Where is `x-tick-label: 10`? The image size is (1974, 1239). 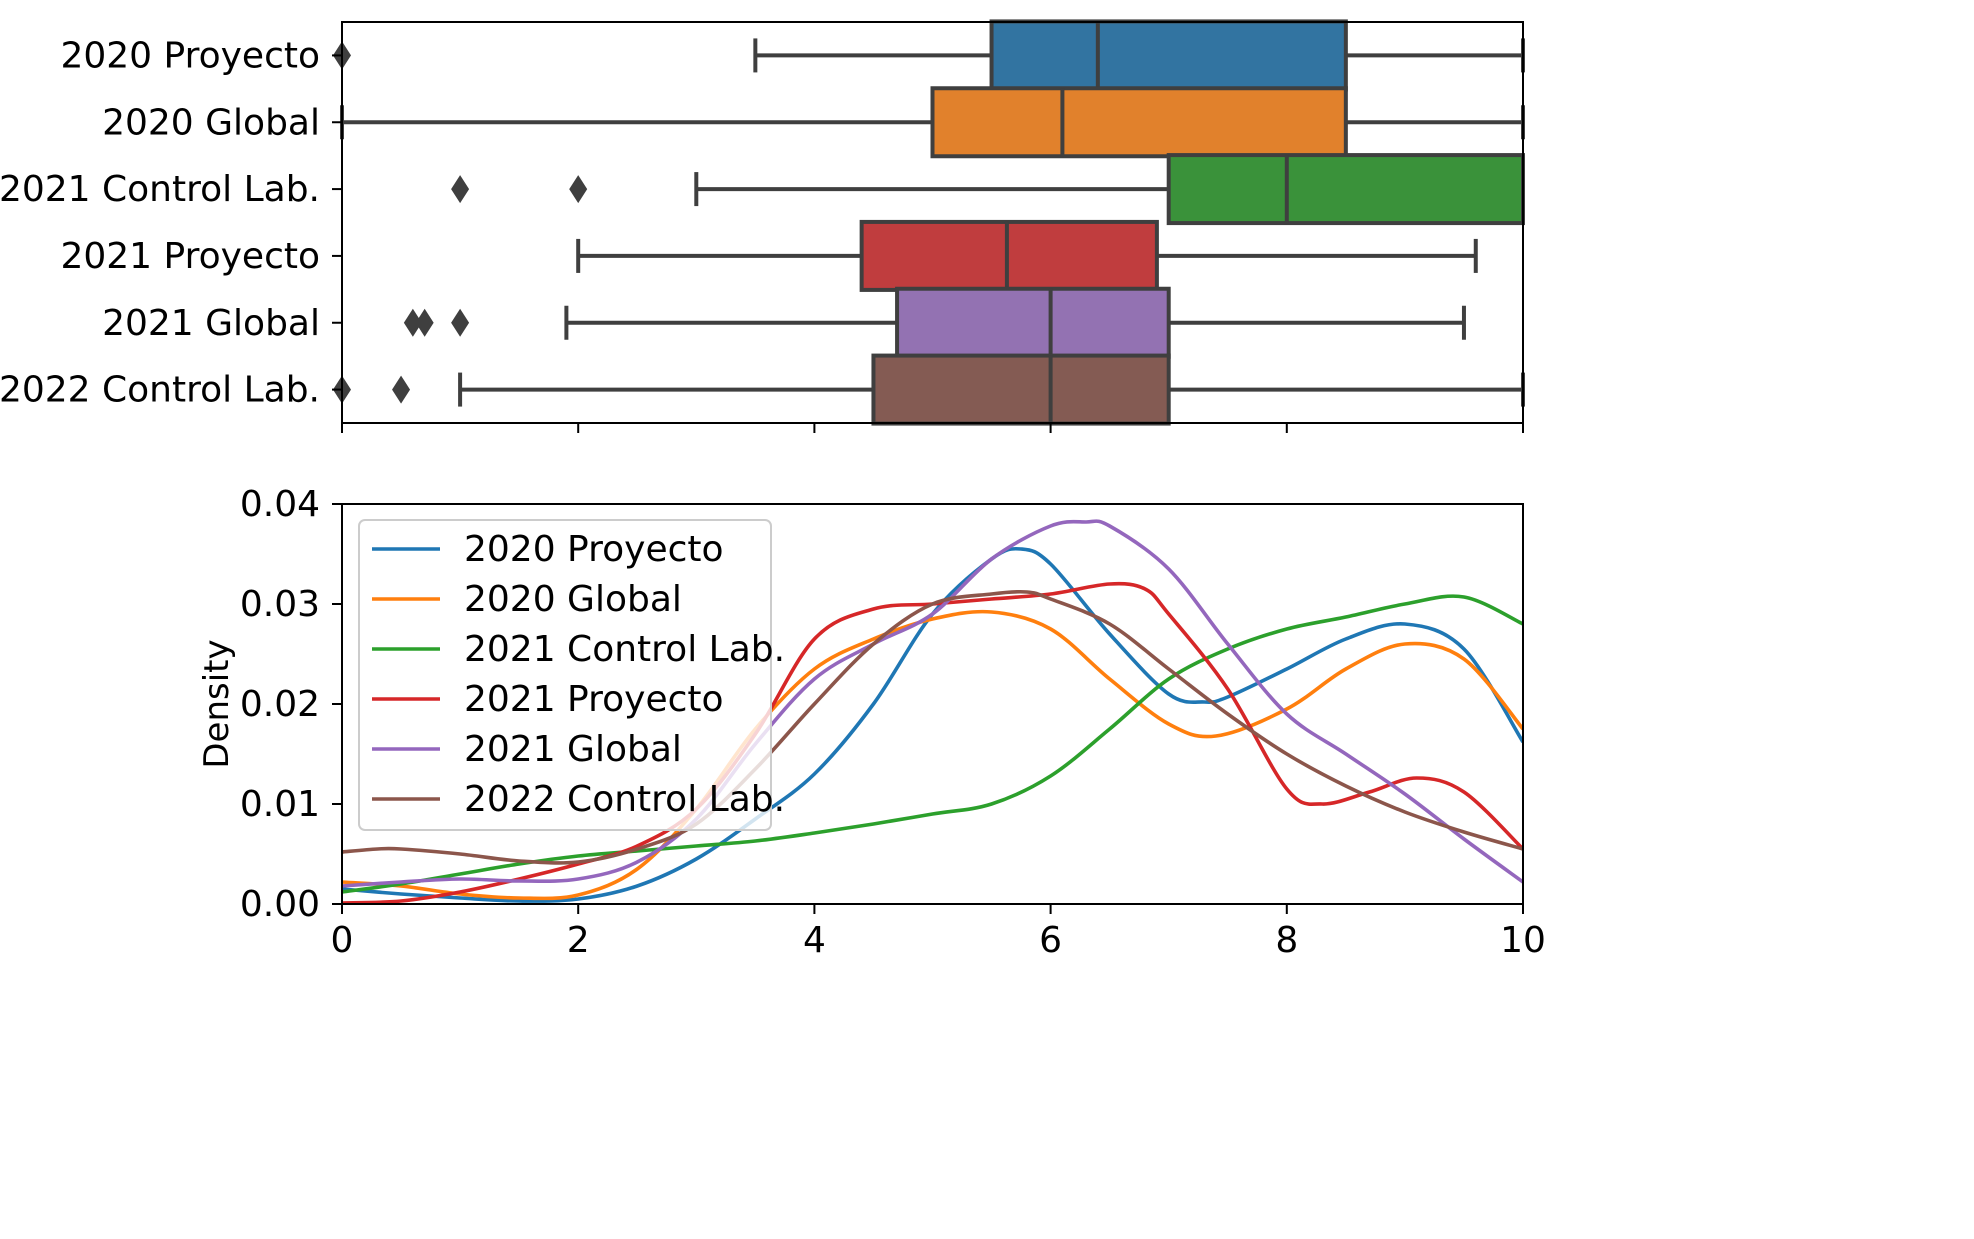
x-tick-label: 10 is located at coordinates (1523, 940).